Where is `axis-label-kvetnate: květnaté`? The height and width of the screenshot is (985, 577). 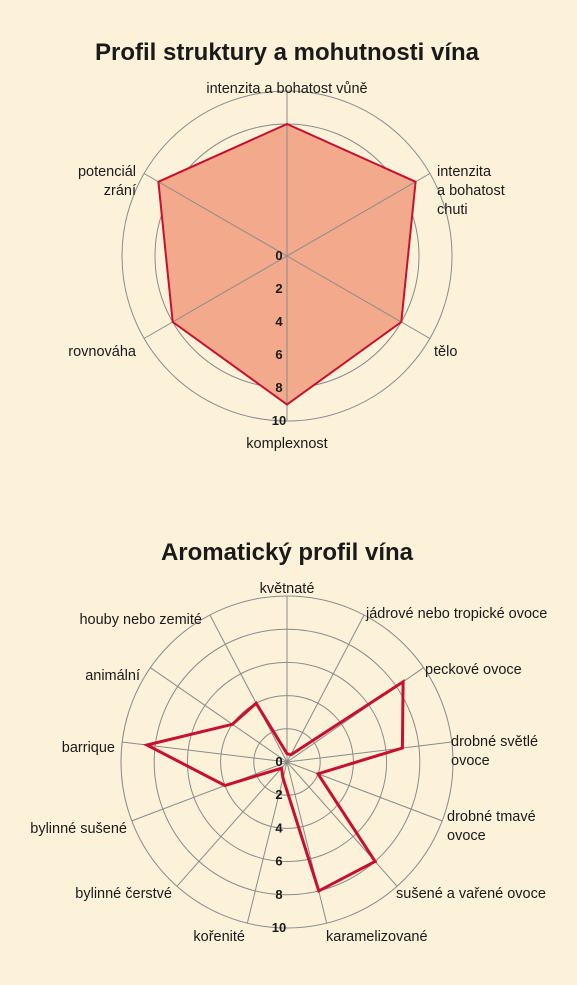
axis-label-kvetnate: květnaté is located at coordinates (287, 589).